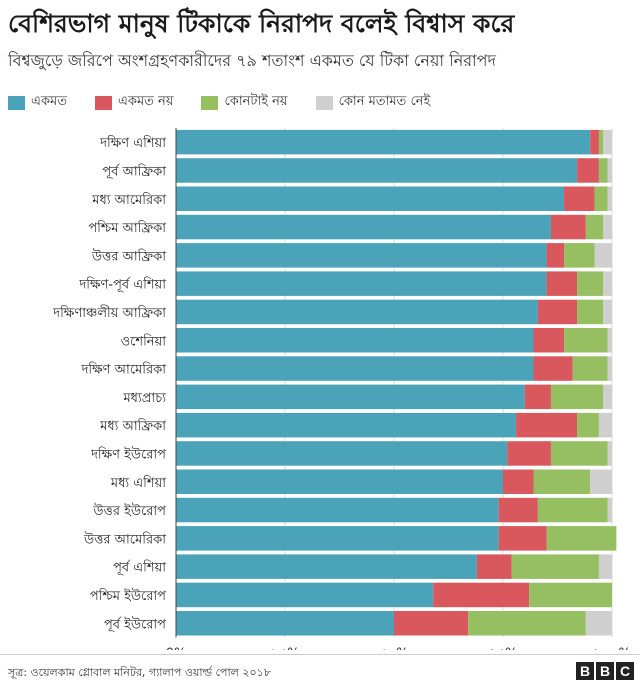 Image resolution: width=640 pixels, height=690 pixels. What do you see at coordinates (324, 102) in the screenshot?
I see `legend-swatch-no-opinion` at bounding box center [324, 102].